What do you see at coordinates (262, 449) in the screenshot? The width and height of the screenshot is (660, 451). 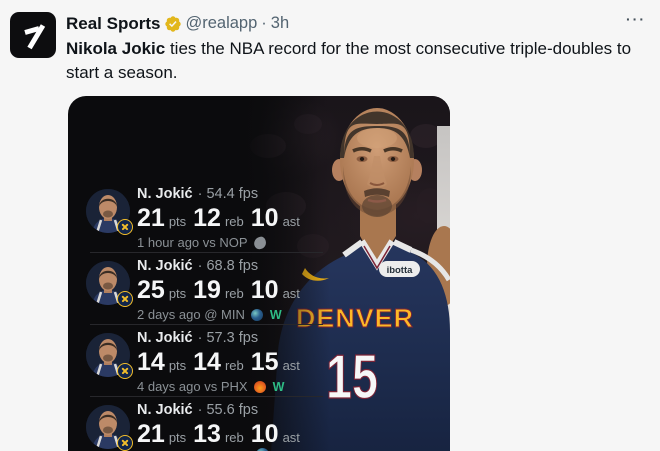 I see `opponent-logo-cutoff-icon` at bounding box center [262, 449].